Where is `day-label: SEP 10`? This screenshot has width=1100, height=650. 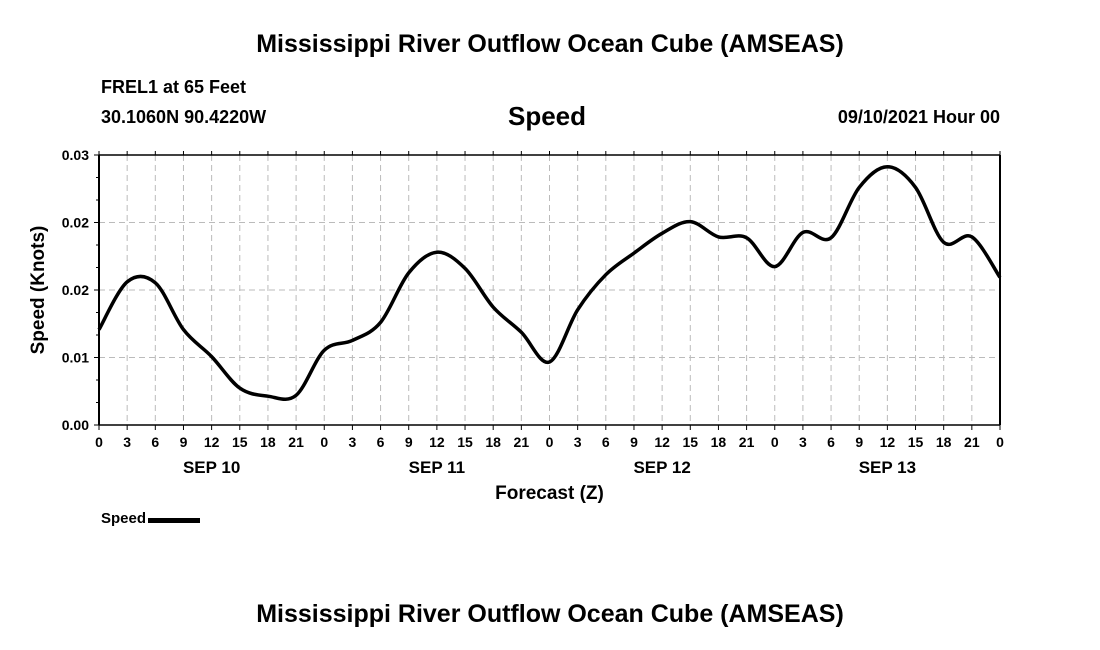 day-label: SEP 10 is located at coordinates (211, 467).